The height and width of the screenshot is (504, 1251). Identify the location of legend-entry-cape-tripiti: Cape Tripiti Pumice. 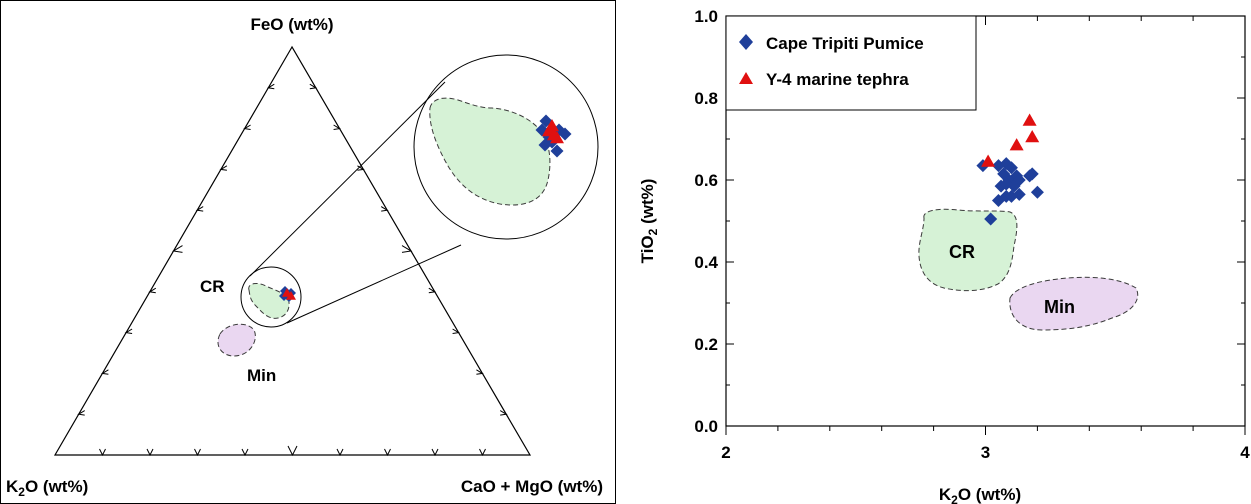
(845, 43).